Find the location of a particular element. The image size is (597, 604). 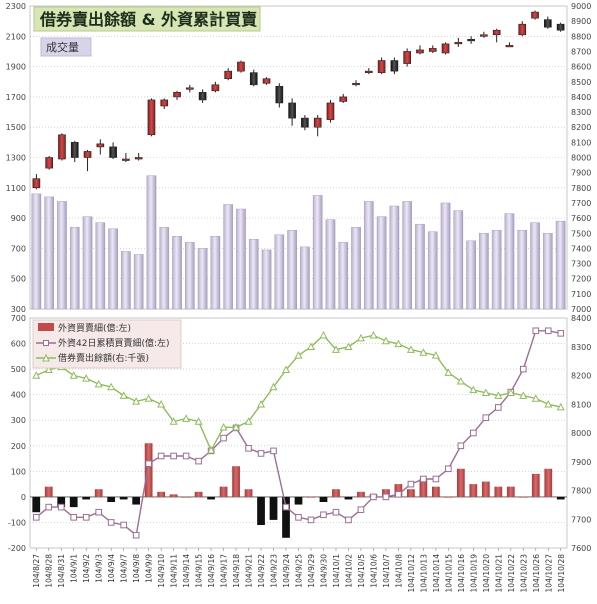

legend-swatch-bars is located at coordinates (46, 327).